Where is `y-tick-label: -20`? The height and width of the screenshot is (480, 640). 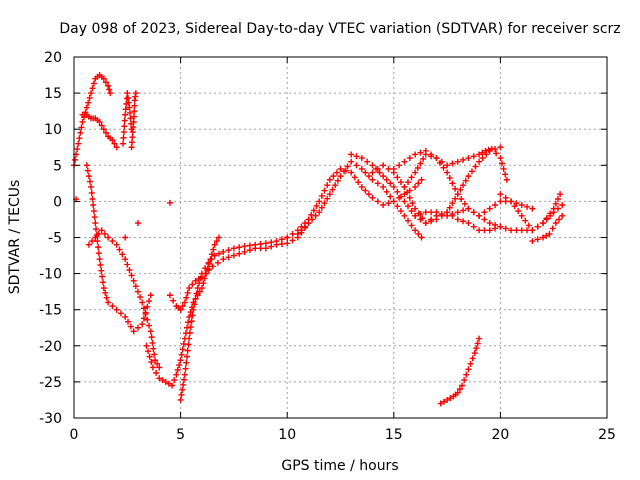 y-tick-label: -20 is located at coordinates (50, 347).